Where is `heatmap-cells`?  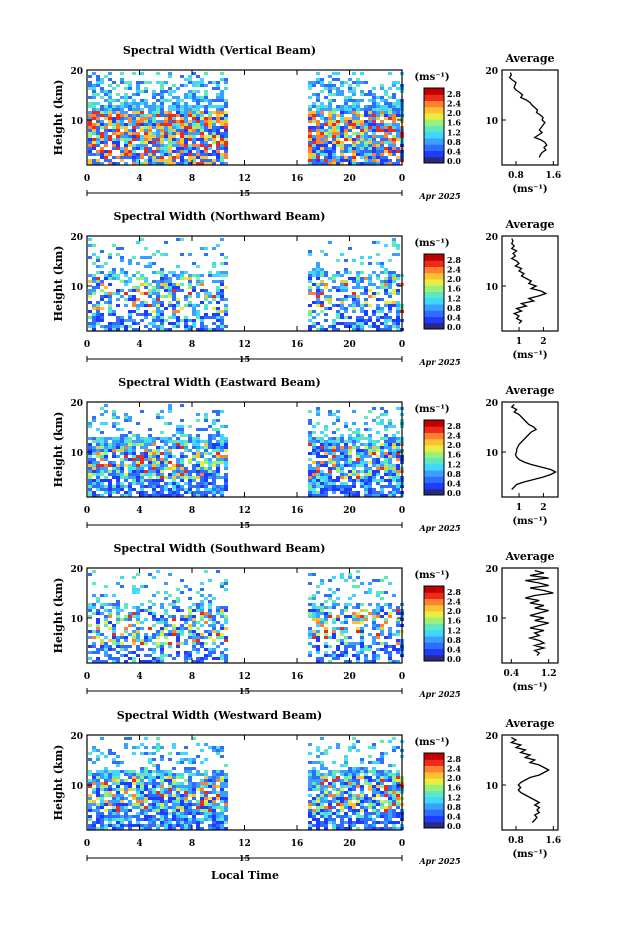
heatmap-cells is located at coordinates (246, 118).